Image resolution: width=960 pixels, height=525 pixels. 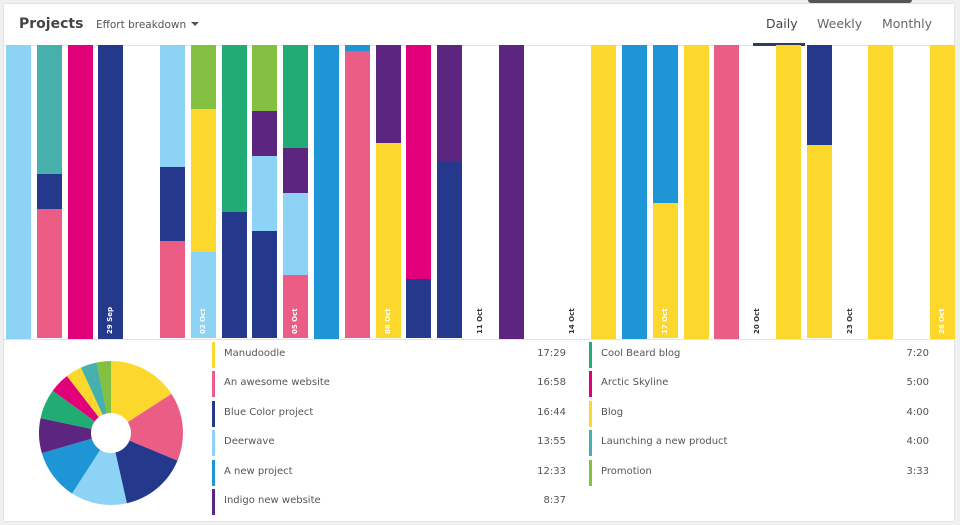 I want to click on legend-project-time: 12:33, so click(x=551, y=471).